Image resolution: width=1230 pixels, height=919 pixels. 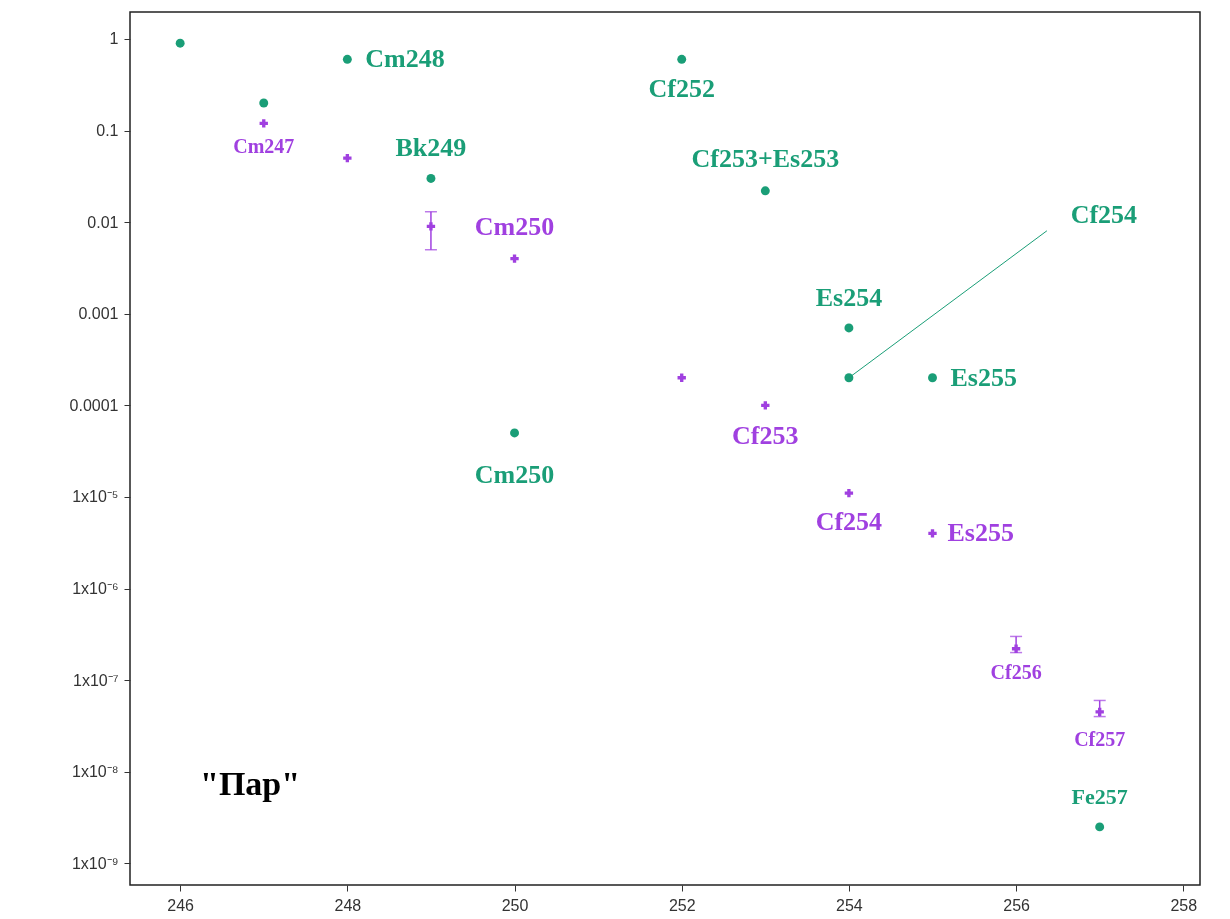 What do you see at coordinates (181, 905) in the screenshot?
I see `x-tick-label: 246` at bounding box center [181, 905].